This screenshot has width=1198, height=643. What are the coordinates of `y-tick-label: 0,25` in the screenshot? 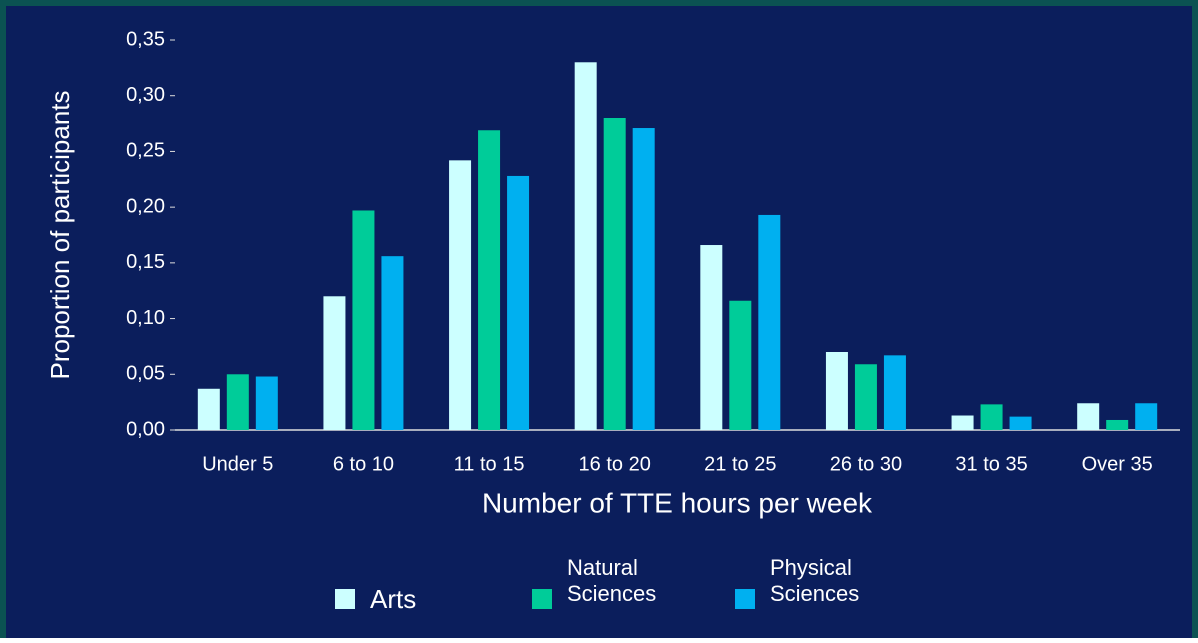 It's located at (145, 151).